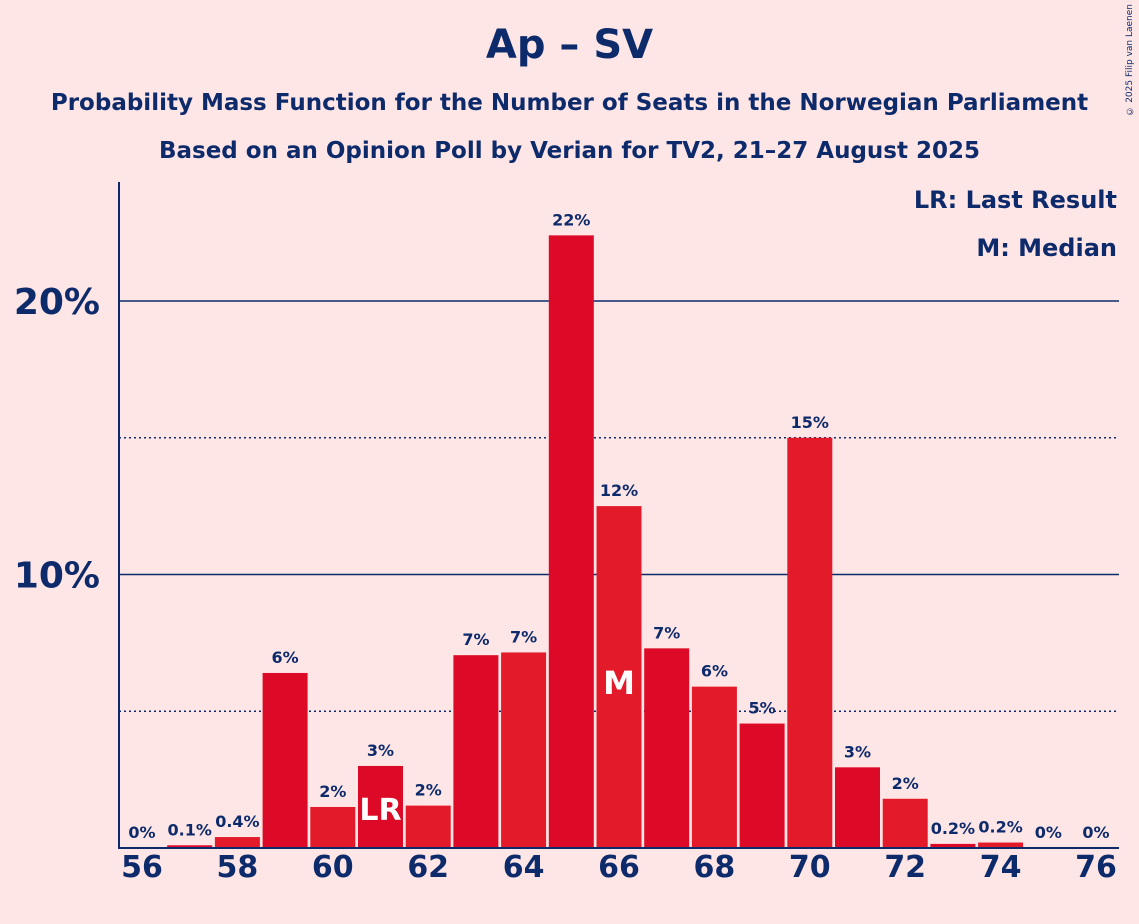 This screenshot has width=1139, height=924. I want to click on bar-label-56: 0%, so click(141, 832).